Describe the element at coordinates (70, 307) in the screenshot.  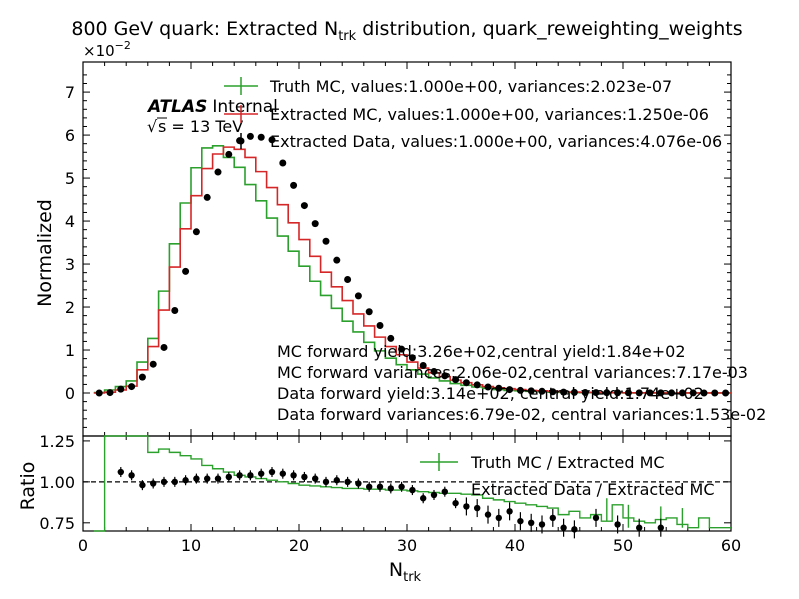
I see `y-tick-label: 2` at that location.